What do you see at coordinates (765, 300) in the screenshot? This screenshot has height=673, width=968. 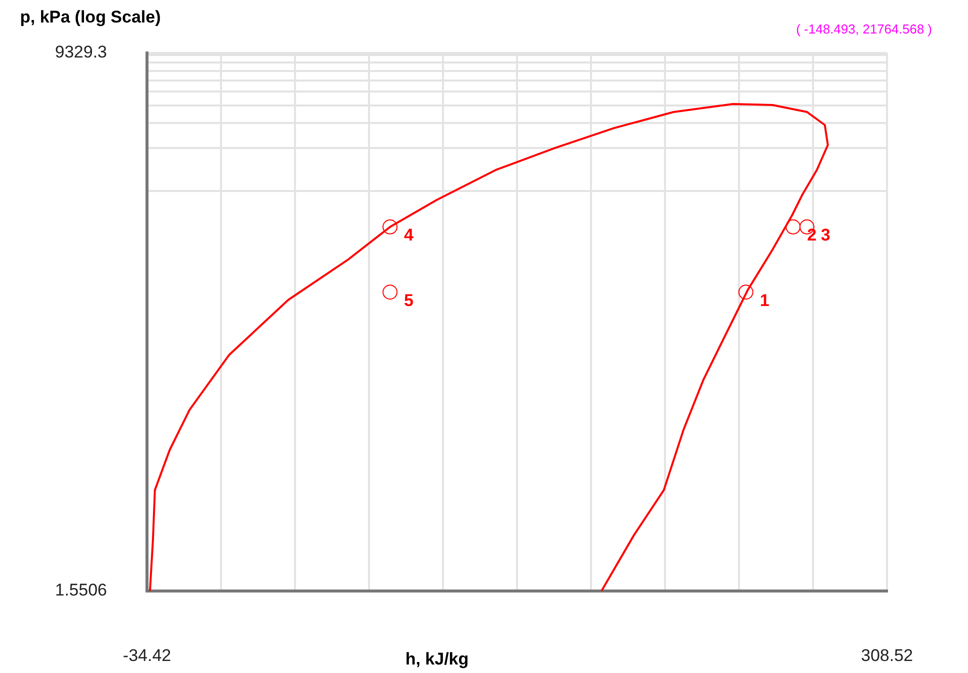 I see `annotation: 1` at bounding box center [765, 300].